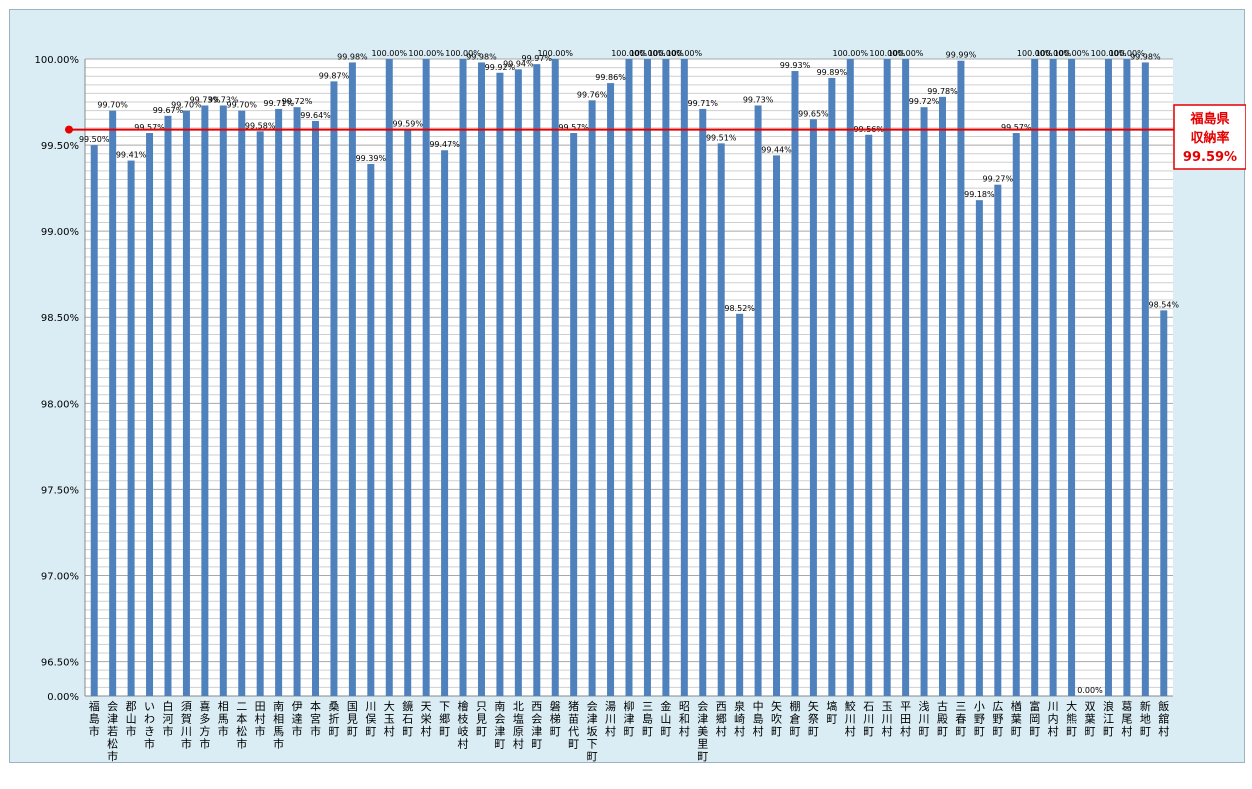 The image size is (1252, 789). I want to click on category-label: 棚倉町, so click(794, 718).